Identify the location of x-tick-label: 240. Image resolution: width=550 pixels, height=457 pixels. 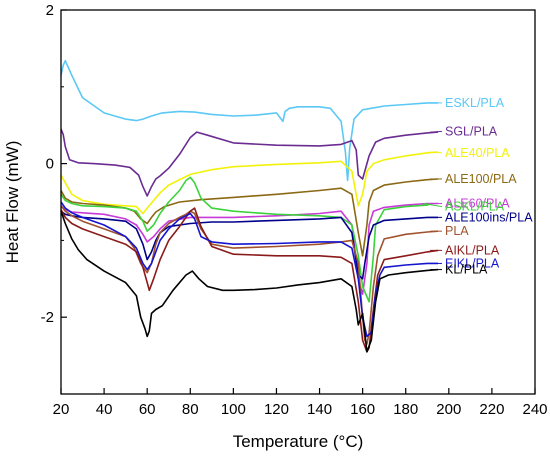
(534, 409).